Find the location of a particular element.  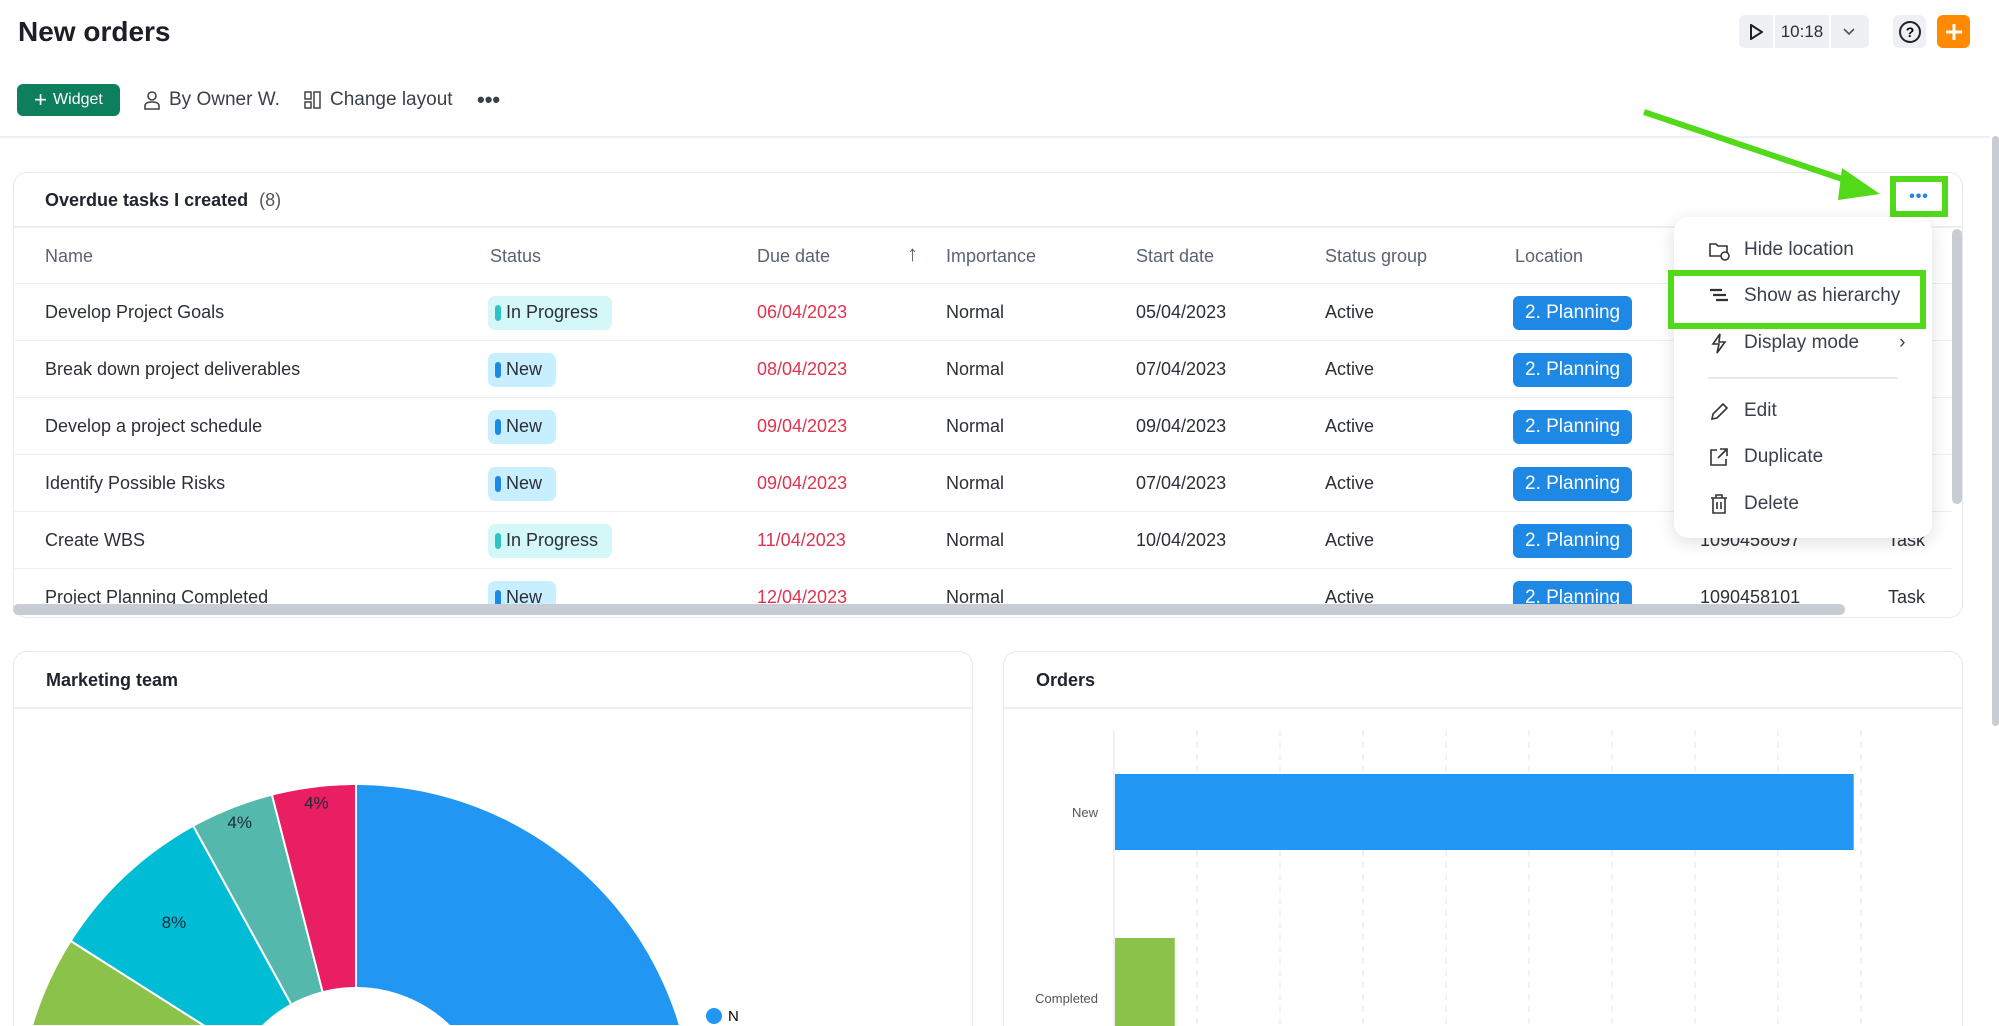

page-scrollbar is located at coordinates (1995, 431).